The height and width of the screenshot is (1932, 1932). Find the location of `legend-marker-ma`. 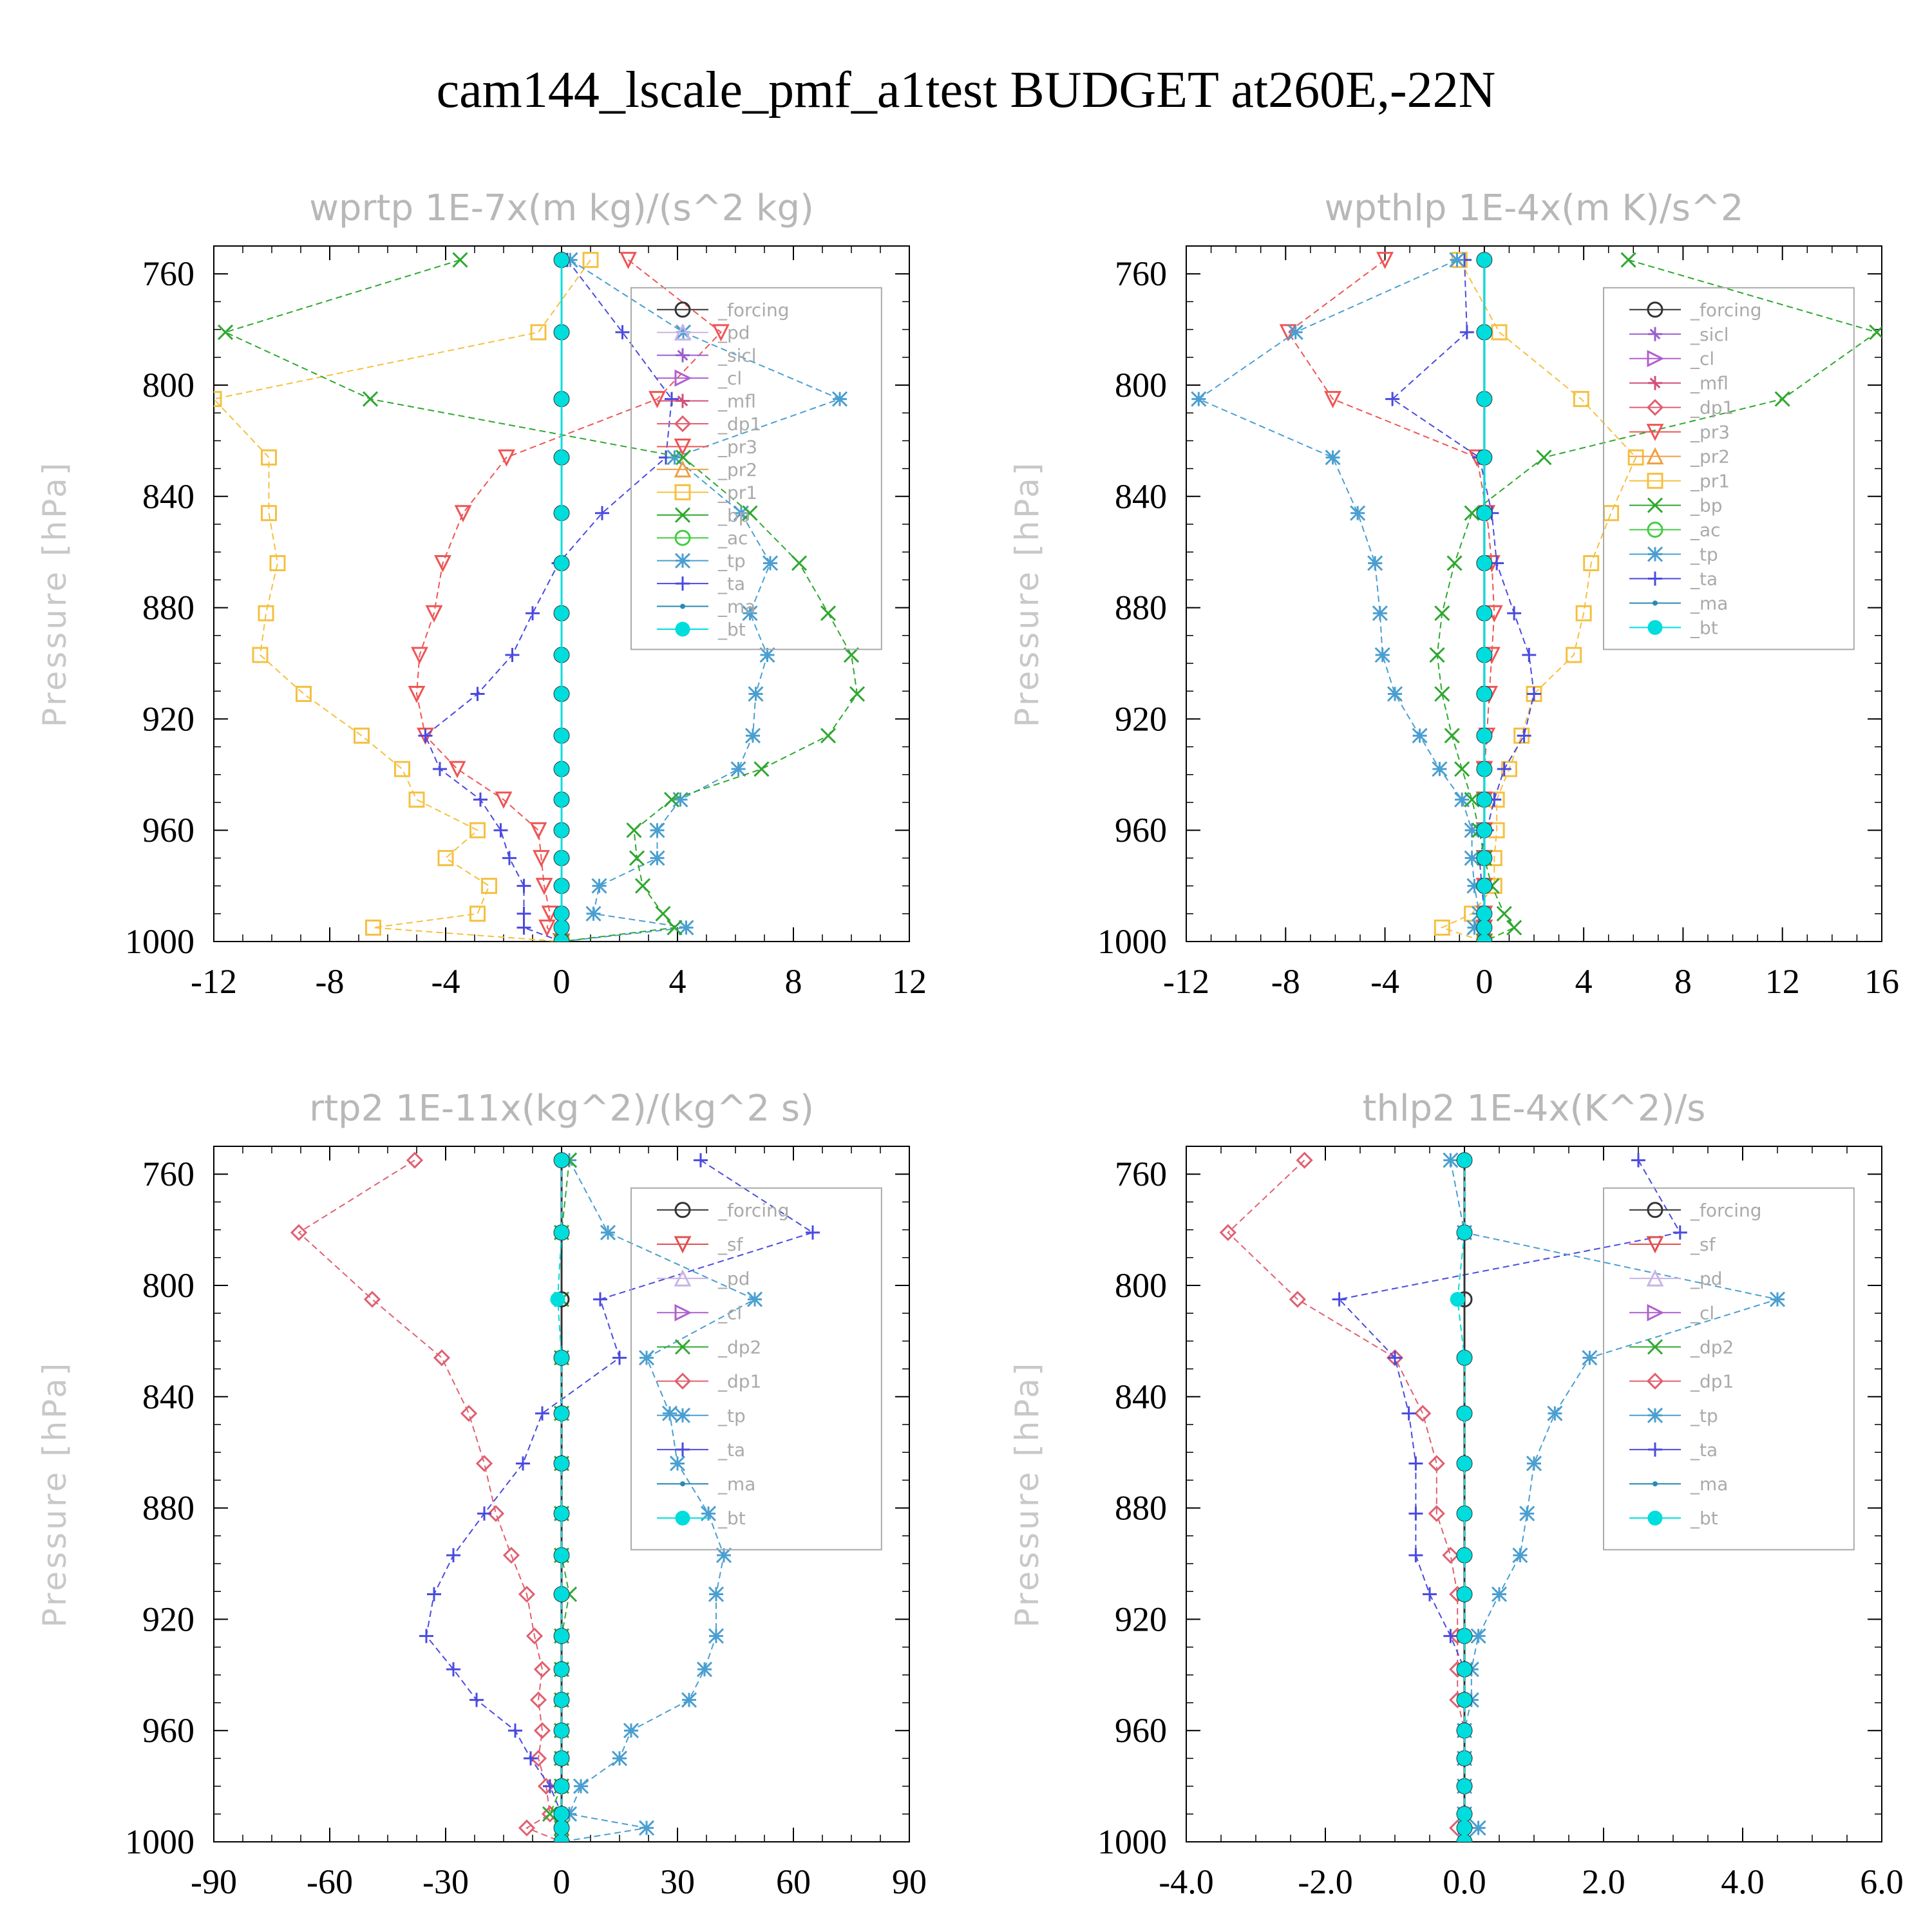

legend-marker-ma is located at coordinates (1655, 1484).